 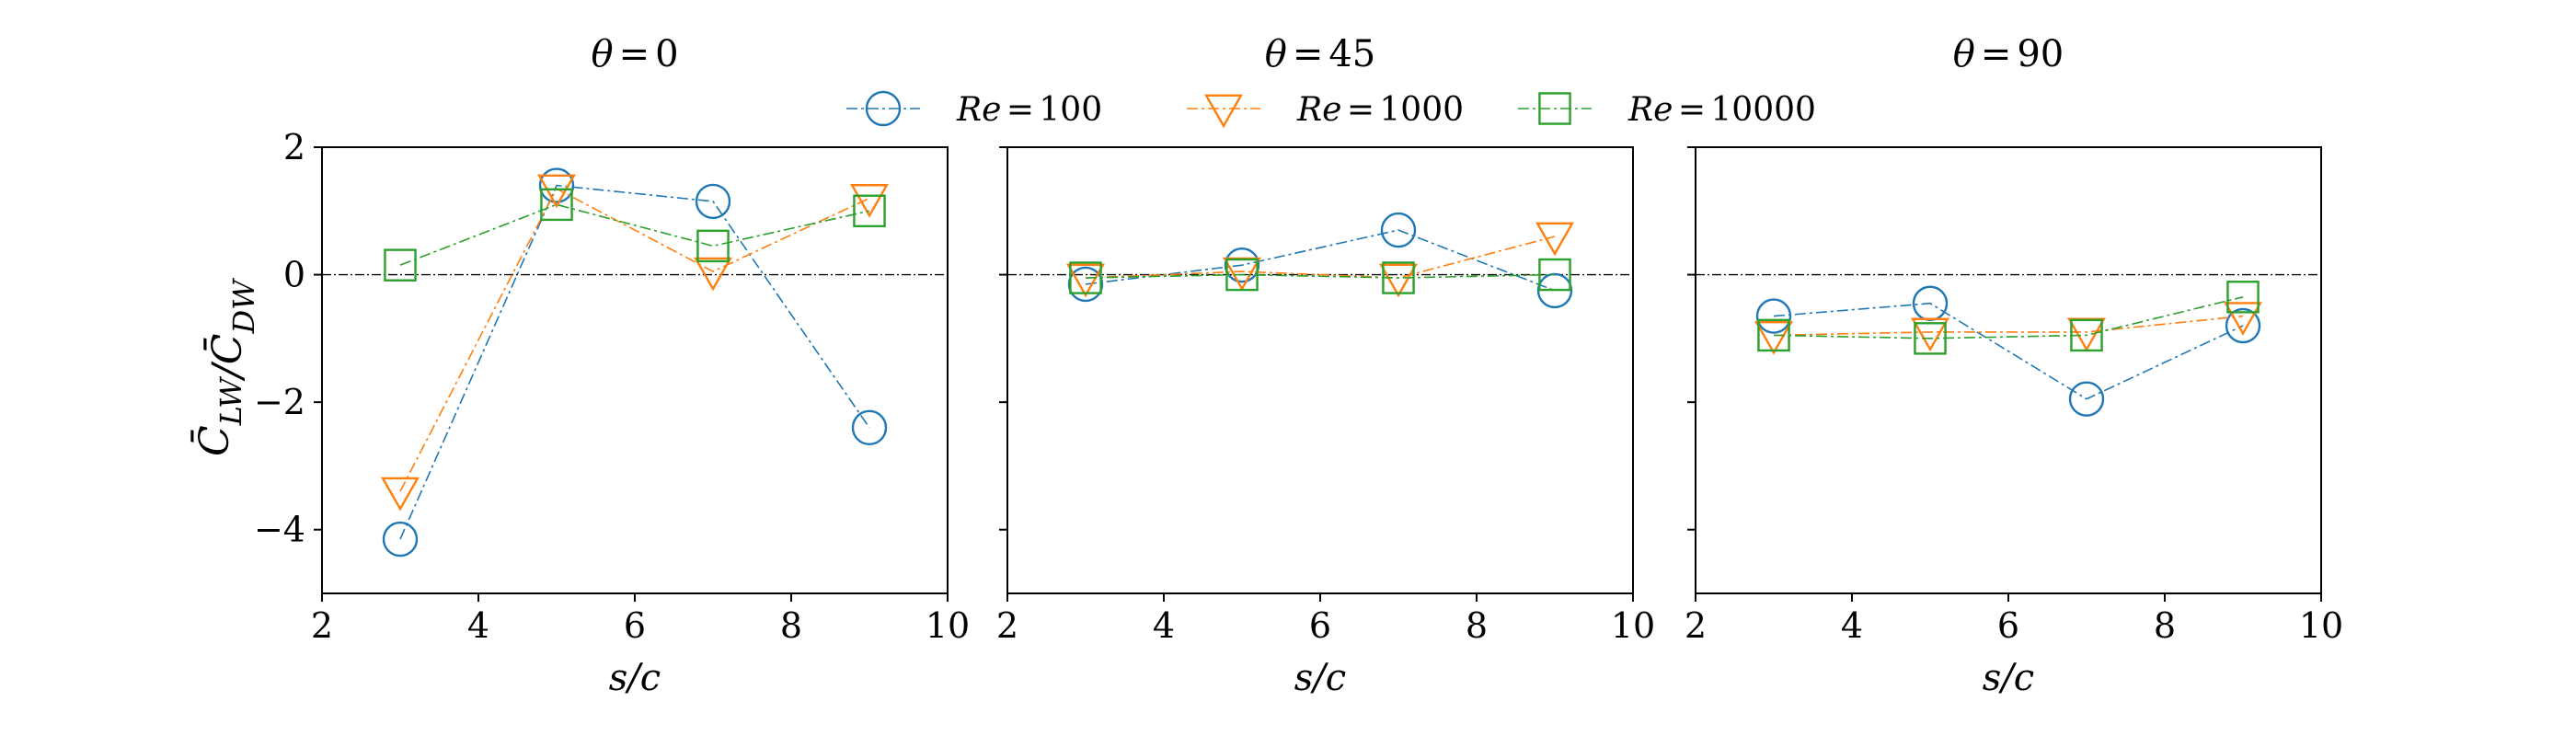 What do you see at coordinates (1029, 110) in the screenshot?
I see `legend-label: Re = 100` at bounding box center [1029, 110].